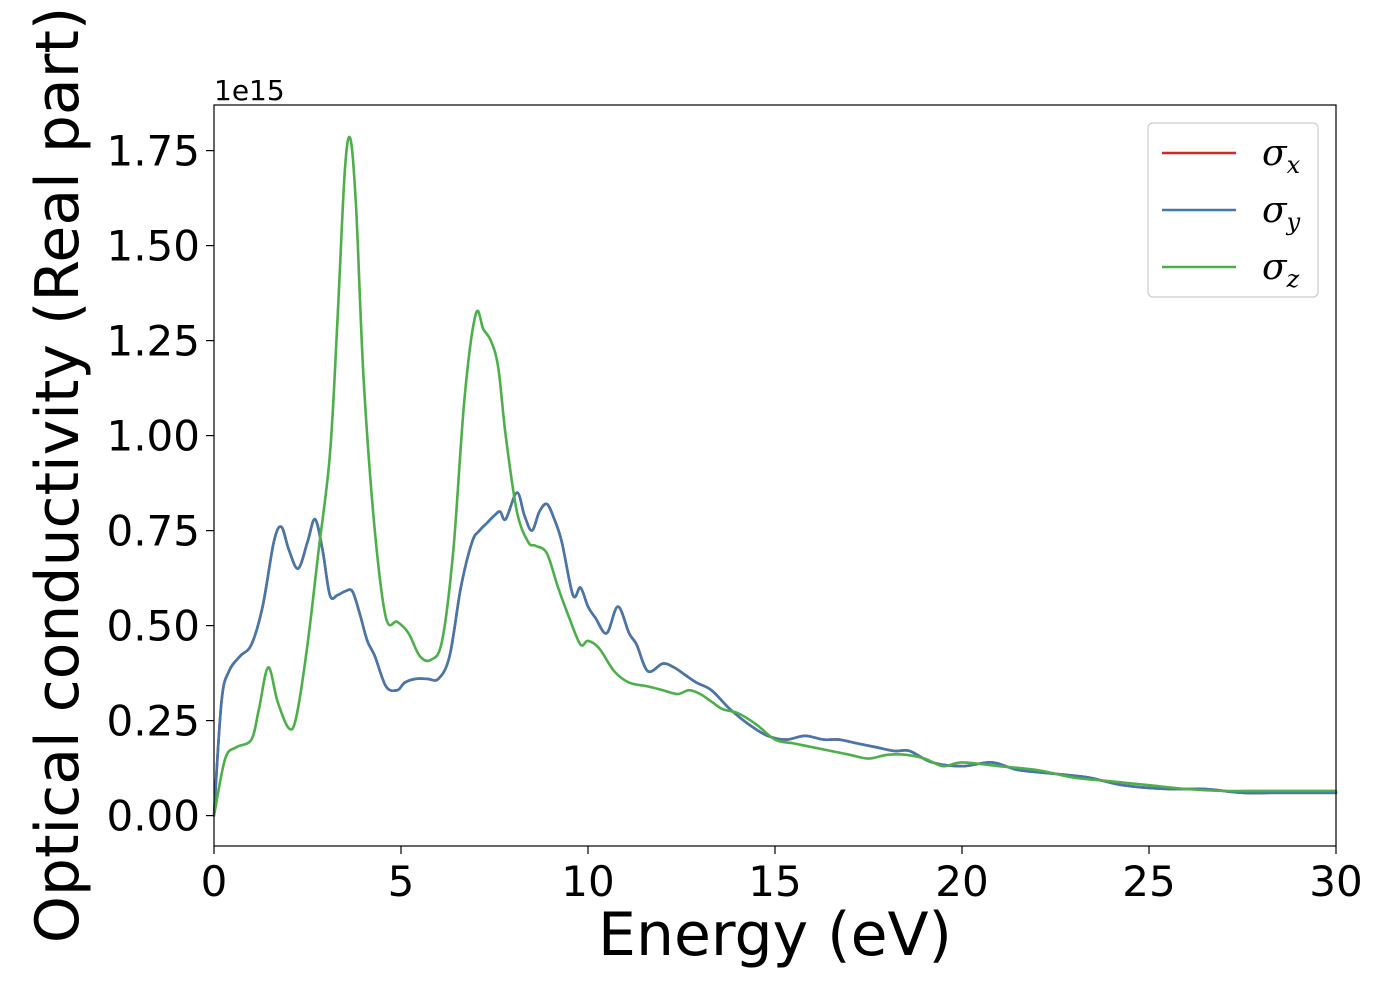 This screenshot has height=1000, width=1400. I want to click on legend-label-z: σz, so click(1281, 270).